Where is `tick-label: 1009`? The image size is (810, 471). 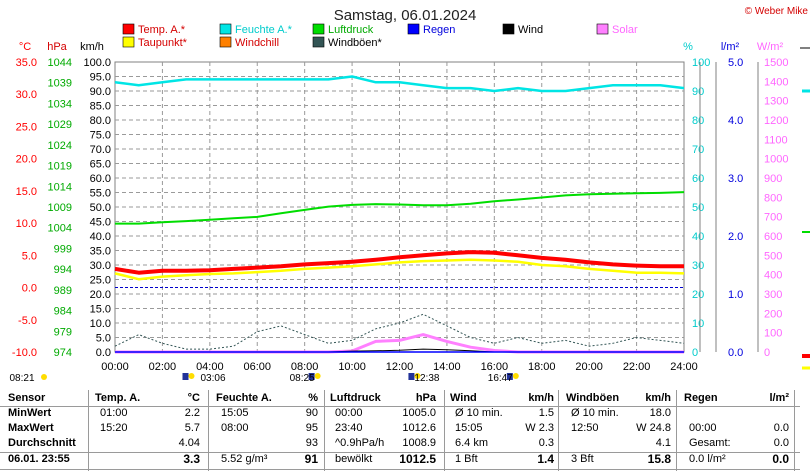
tick-label: 1009 is located at coordinates (60, 208).